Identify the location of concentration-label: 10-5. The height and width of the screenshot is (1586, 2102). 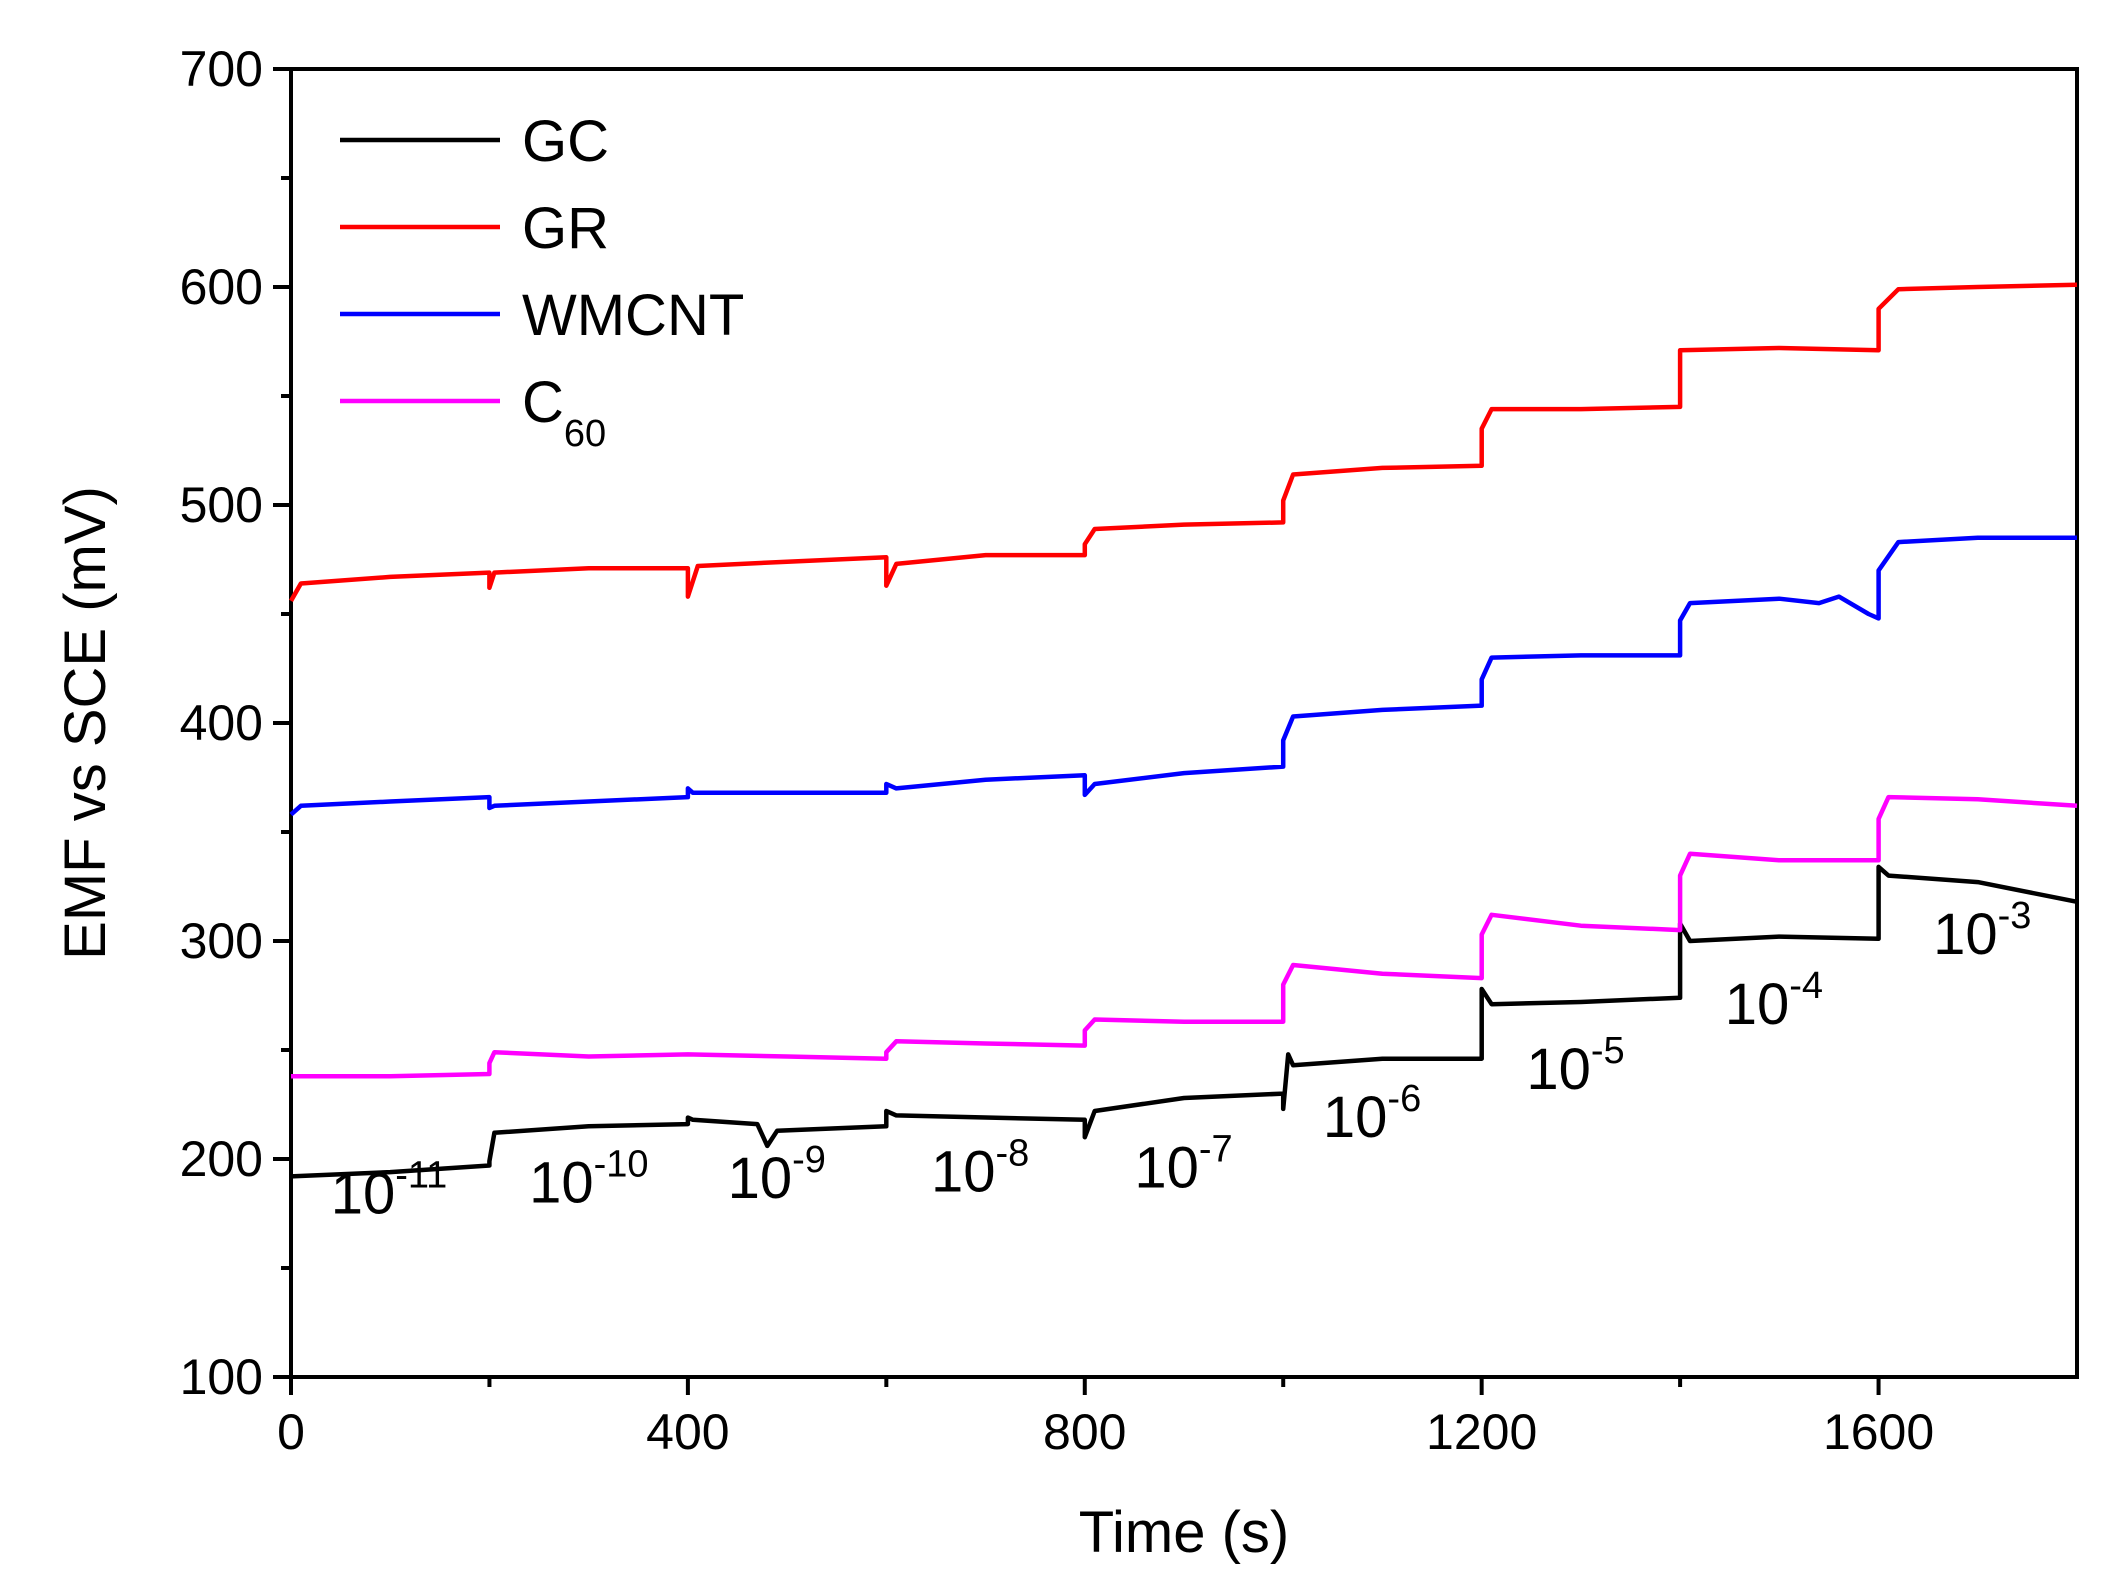
(1575, 1066).